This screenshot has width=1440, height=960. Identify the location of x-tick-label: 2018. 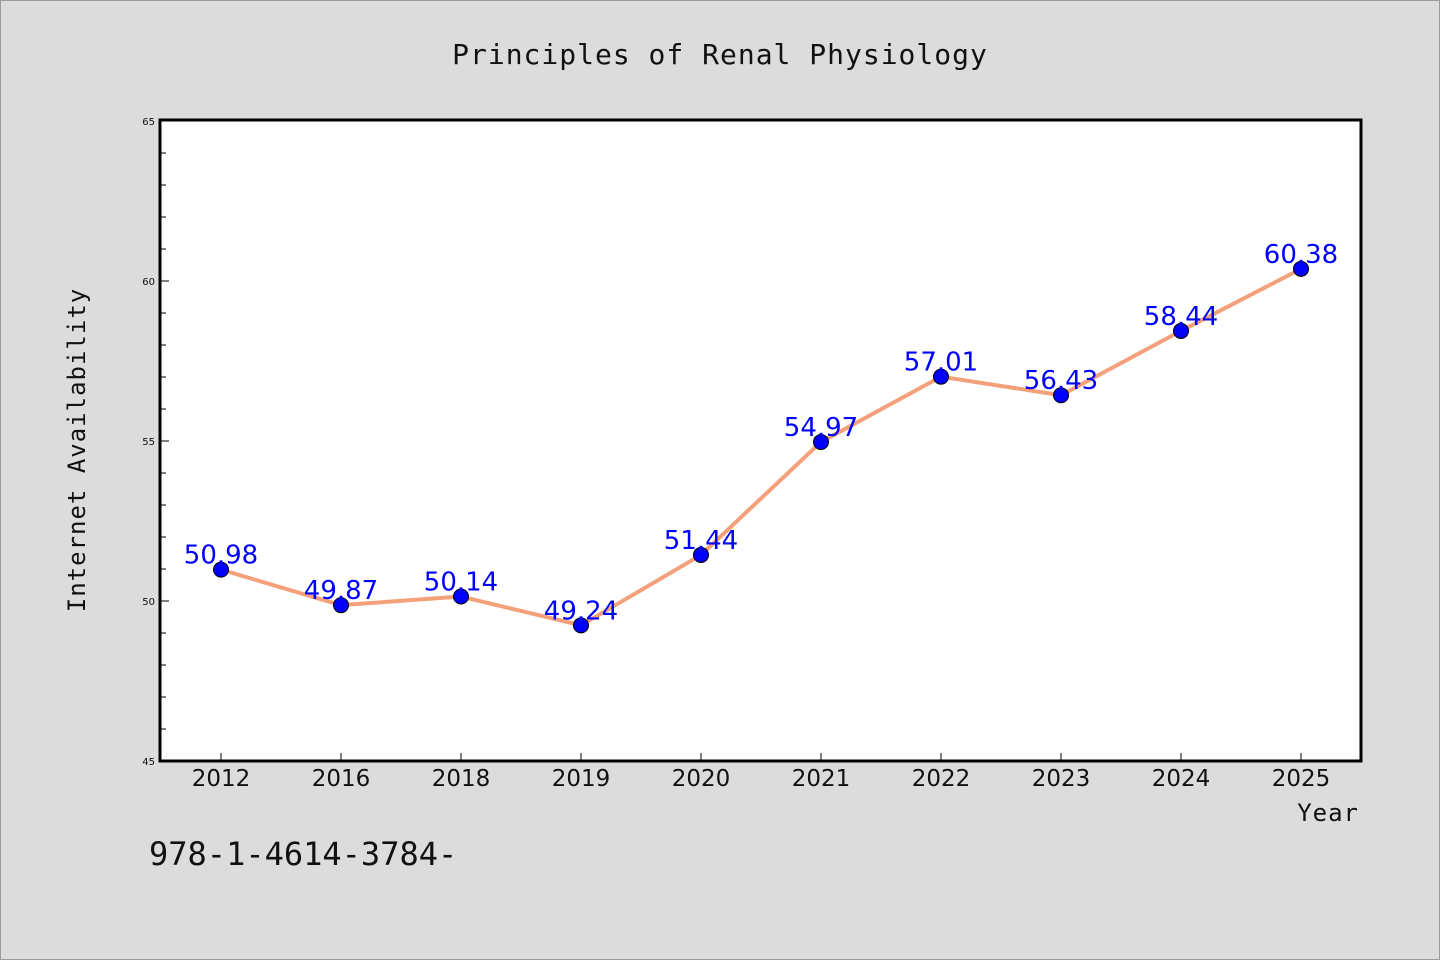
(461, 779).